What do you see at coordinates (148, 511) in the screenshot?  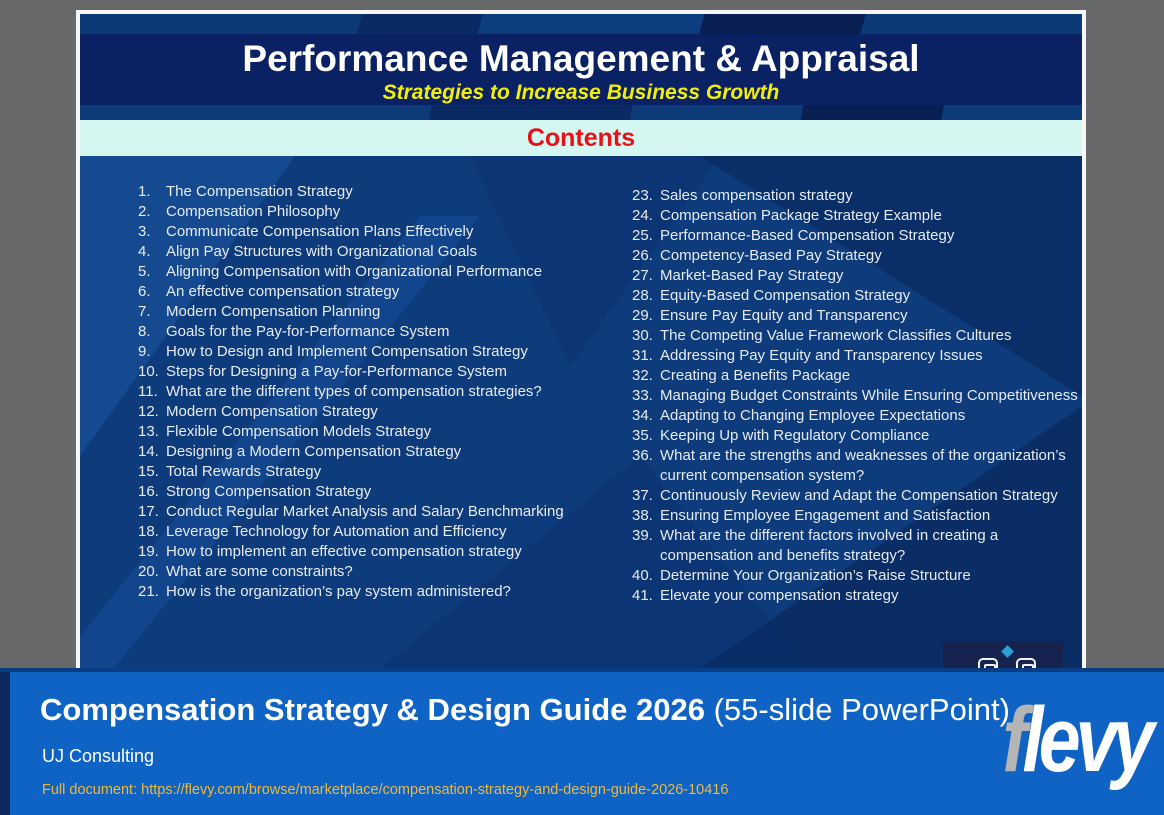 I see `toc-item-number: 17.` at bounding box center [148, 511].